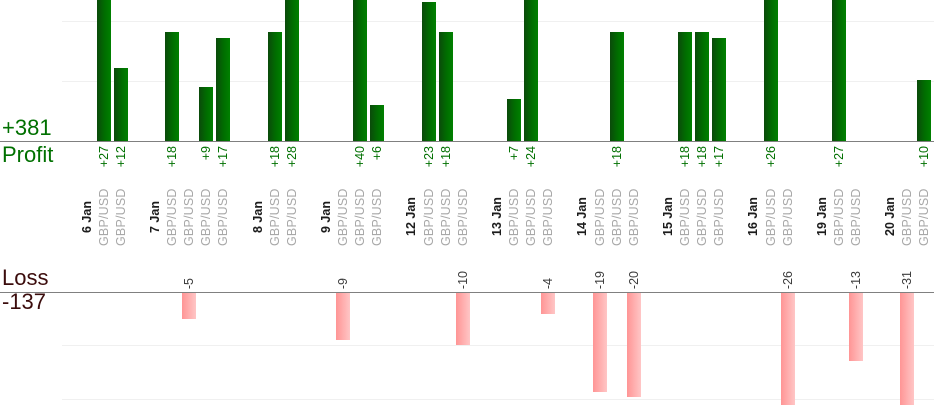  Describe the element at coordinates (467, 292) in the screenshot. I see `loss-axis-line` at that location.